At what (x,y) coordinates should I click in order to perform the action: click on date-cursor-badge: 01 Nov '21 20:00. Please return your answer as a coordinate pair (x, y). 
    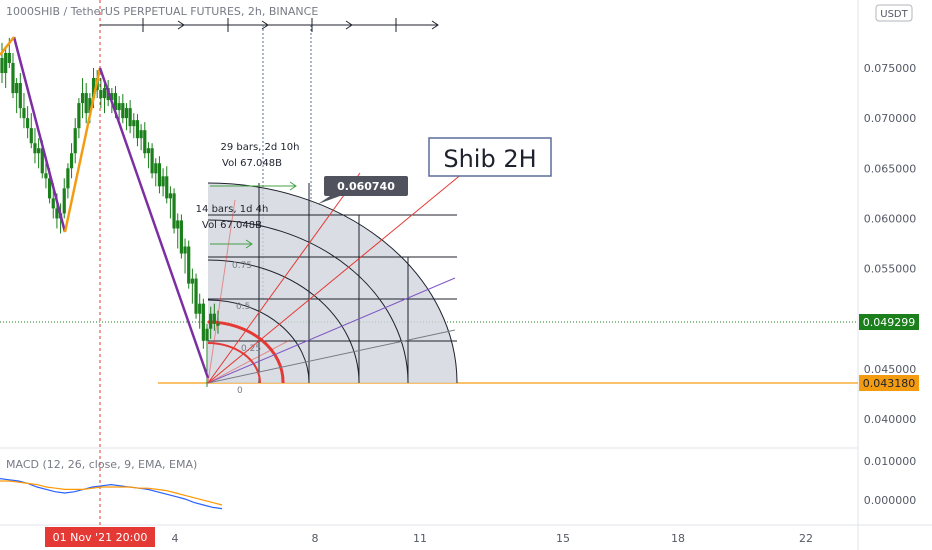
    Looking at the image, I should click on (100, 537).